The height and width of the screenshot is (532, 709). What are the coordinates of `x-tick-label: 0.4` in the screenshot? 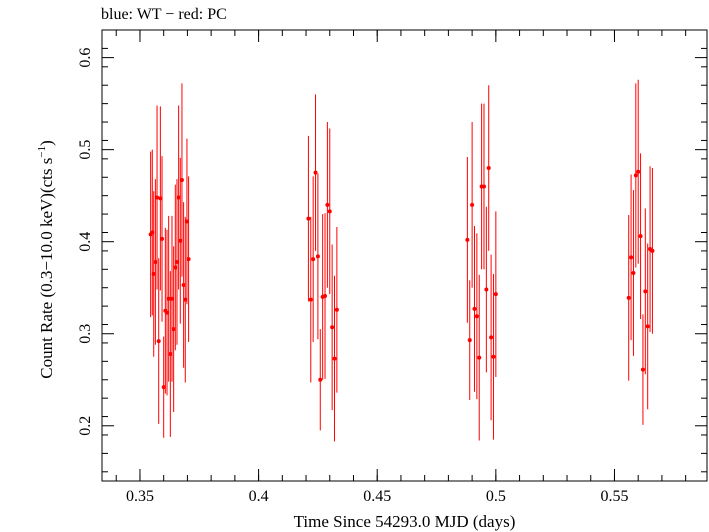 It's located at (259, 496).